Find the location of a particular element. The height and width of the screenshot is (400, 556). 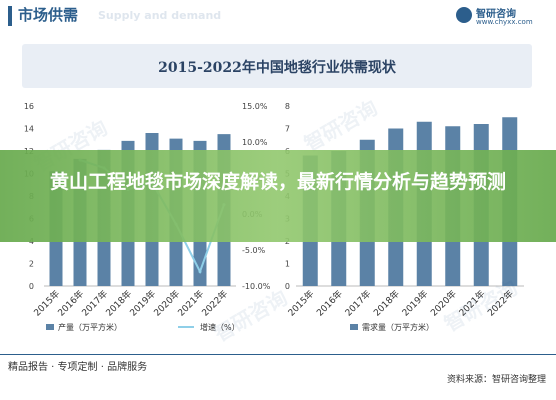

x-tick-label: 2021年 is located at coordinates (190, 303).